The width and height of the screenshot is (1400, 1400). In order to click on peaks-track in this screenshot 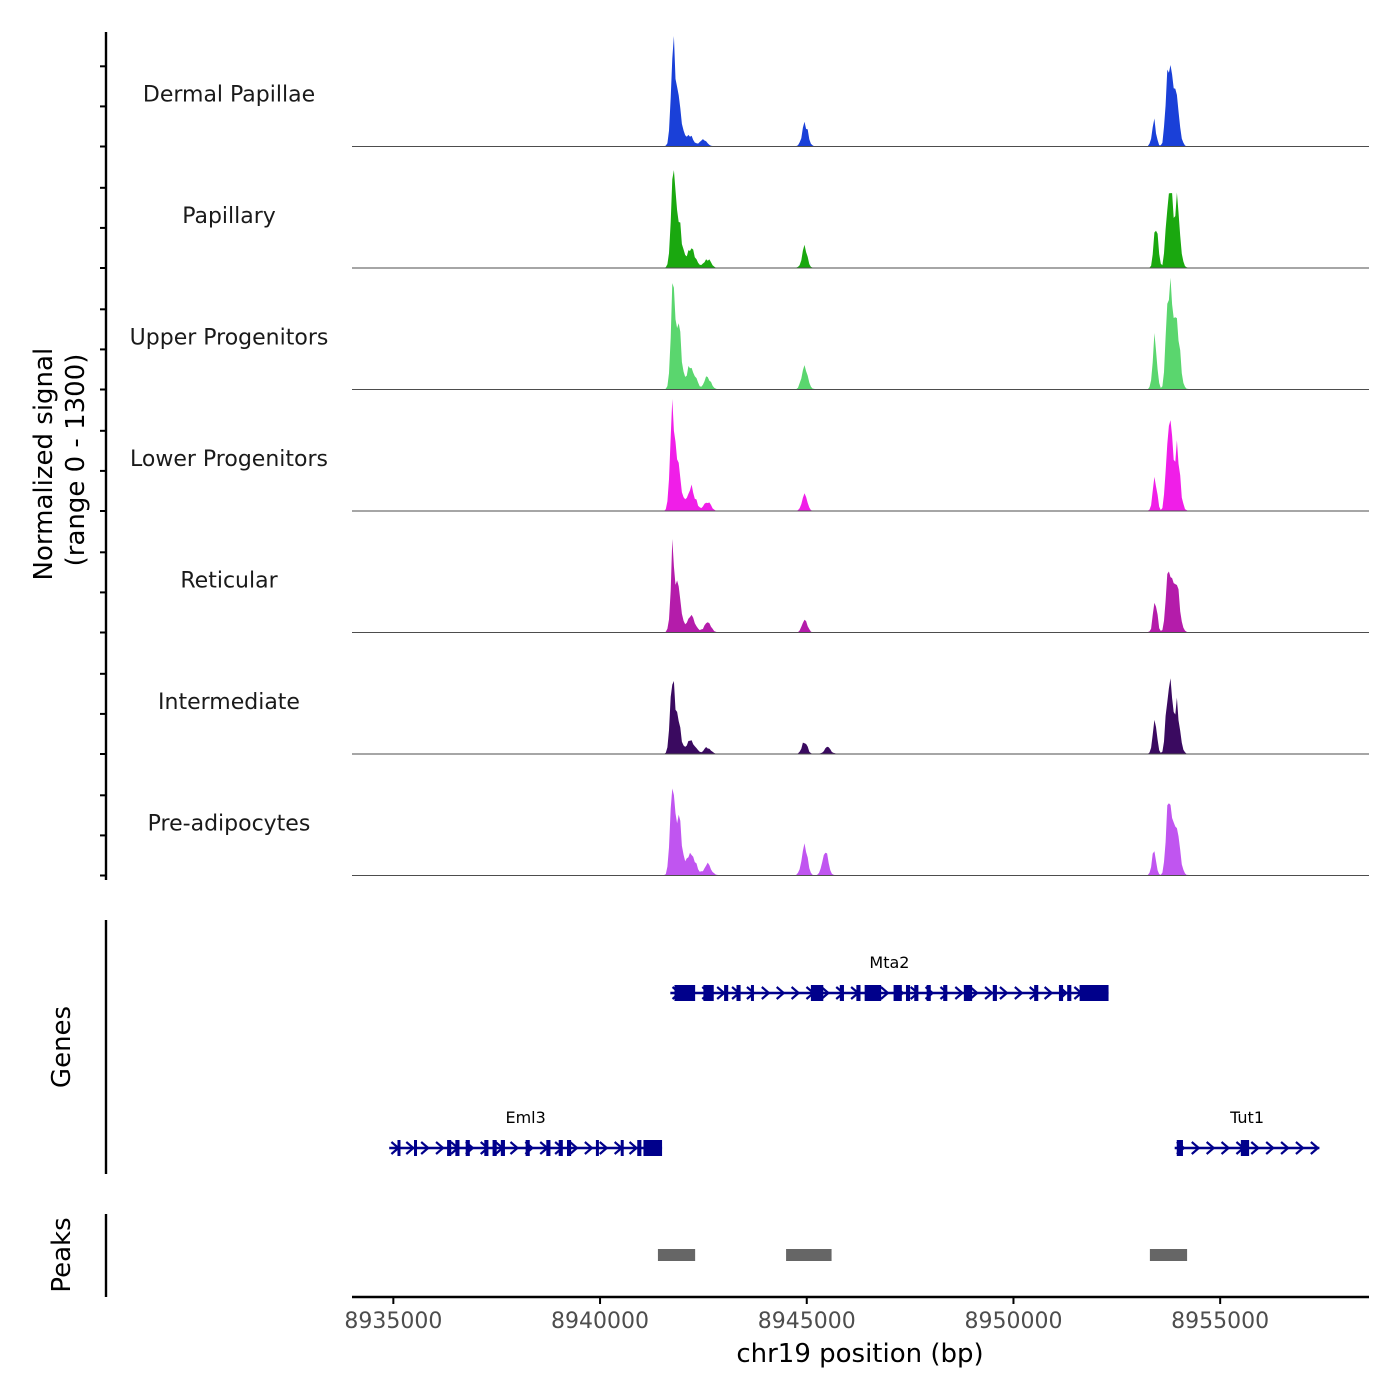, I will do `click(922, 1255)`.